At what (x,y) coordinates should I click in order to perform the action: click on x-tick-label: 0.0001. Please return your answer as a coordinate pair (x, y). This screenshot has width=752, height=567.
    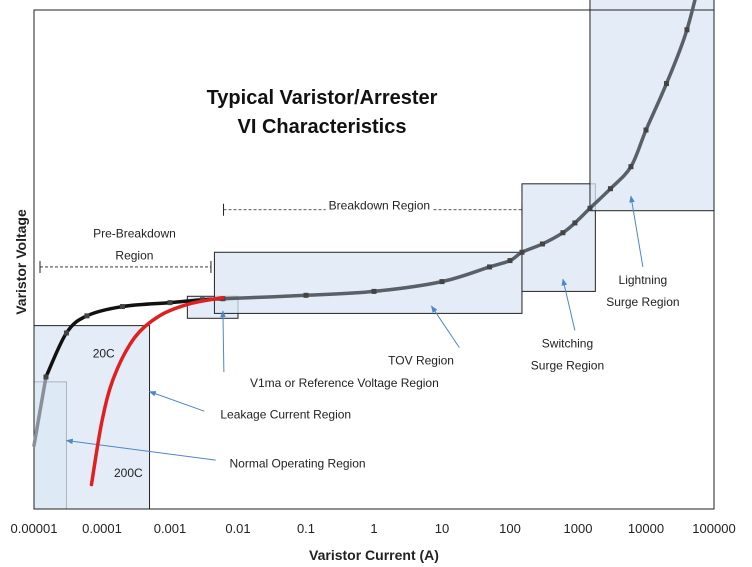
    Looking at the image, I should click on (102, 528).